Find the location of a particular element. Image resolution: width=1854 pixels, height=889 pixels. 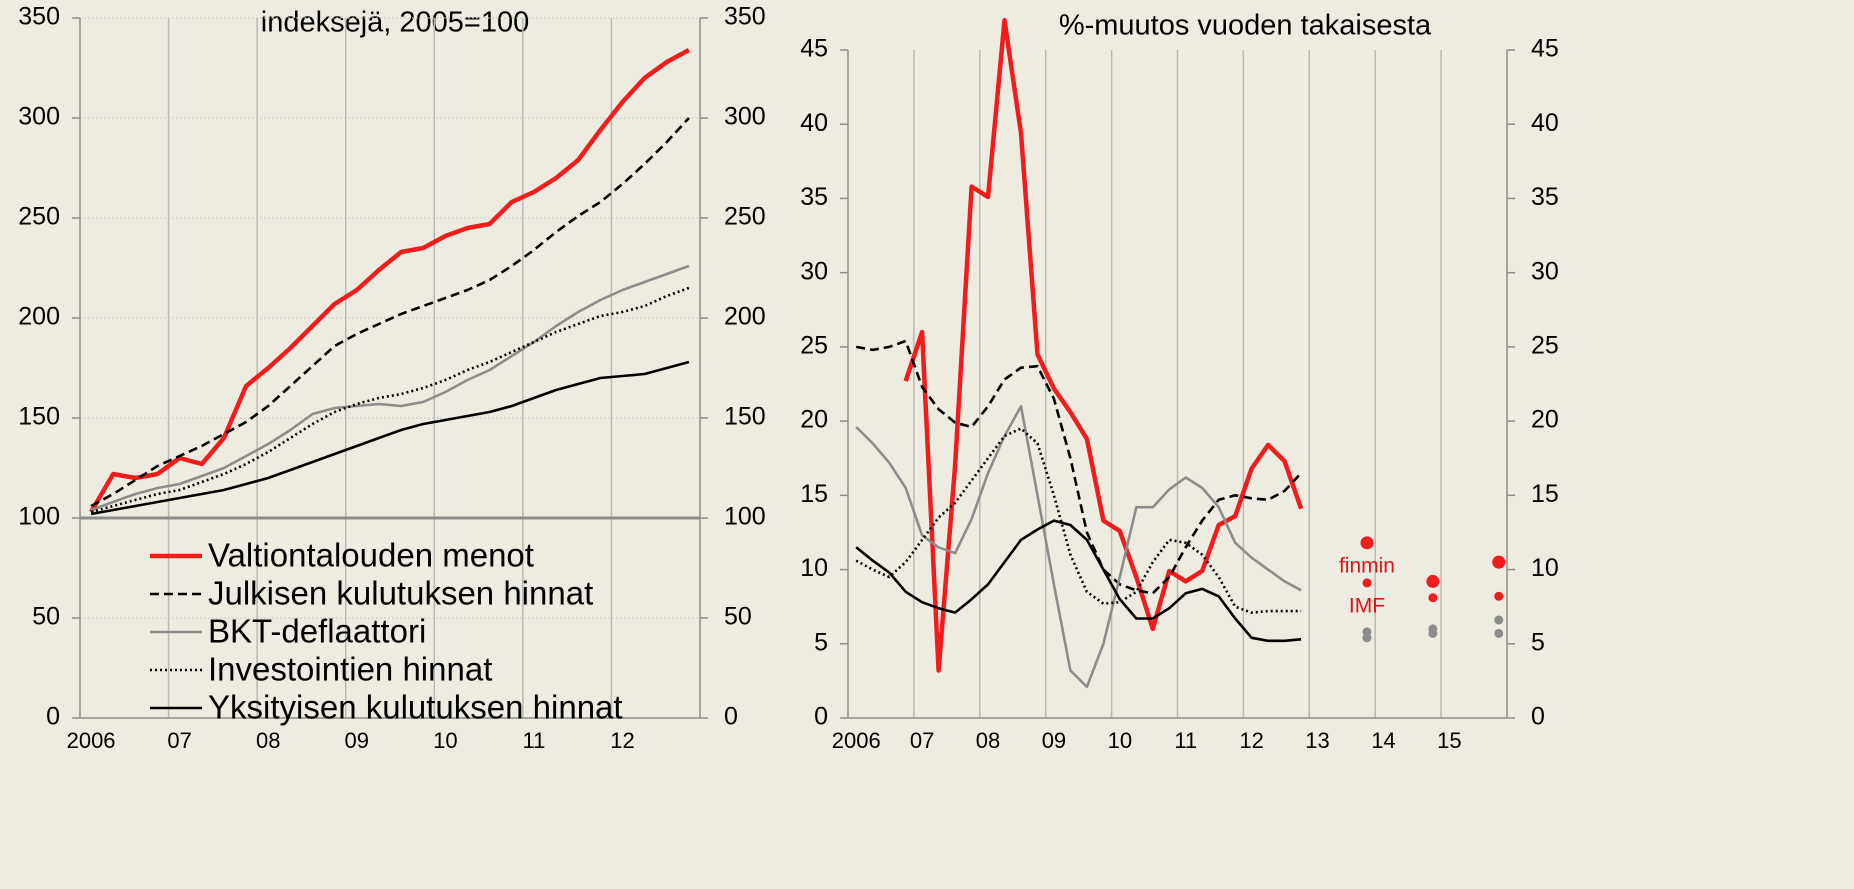

y2-tick-label: 150 is located at coordinates (745, 417).